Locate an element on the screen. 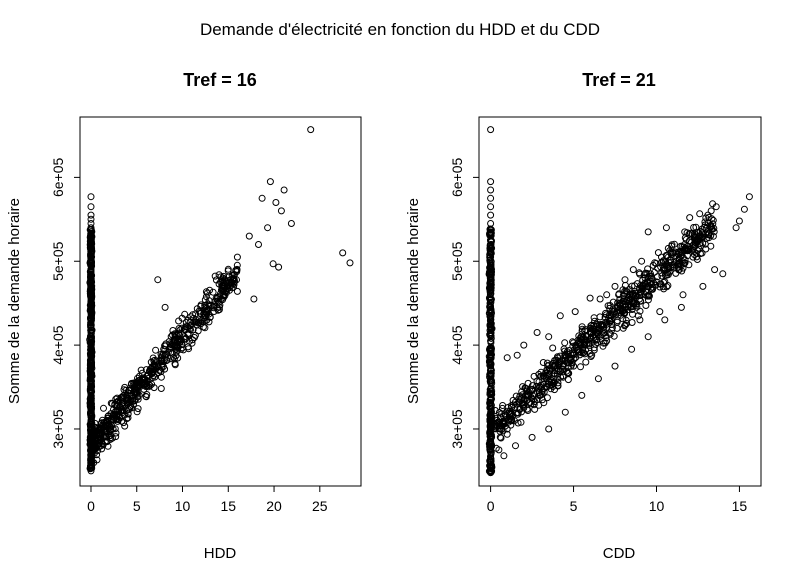 The height and width of the screenshot is (583, 802). x-tick-label: 15 is located at coordinates (740, 506).